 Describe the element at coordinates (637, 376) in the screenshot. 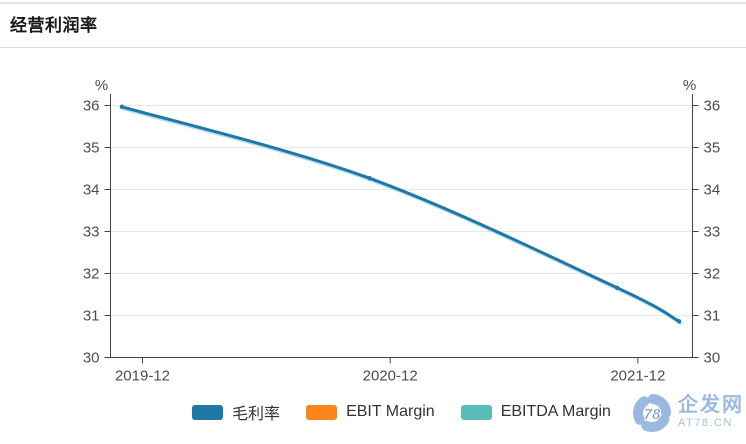

I see `x-tick-label: 2021-12` at that location.